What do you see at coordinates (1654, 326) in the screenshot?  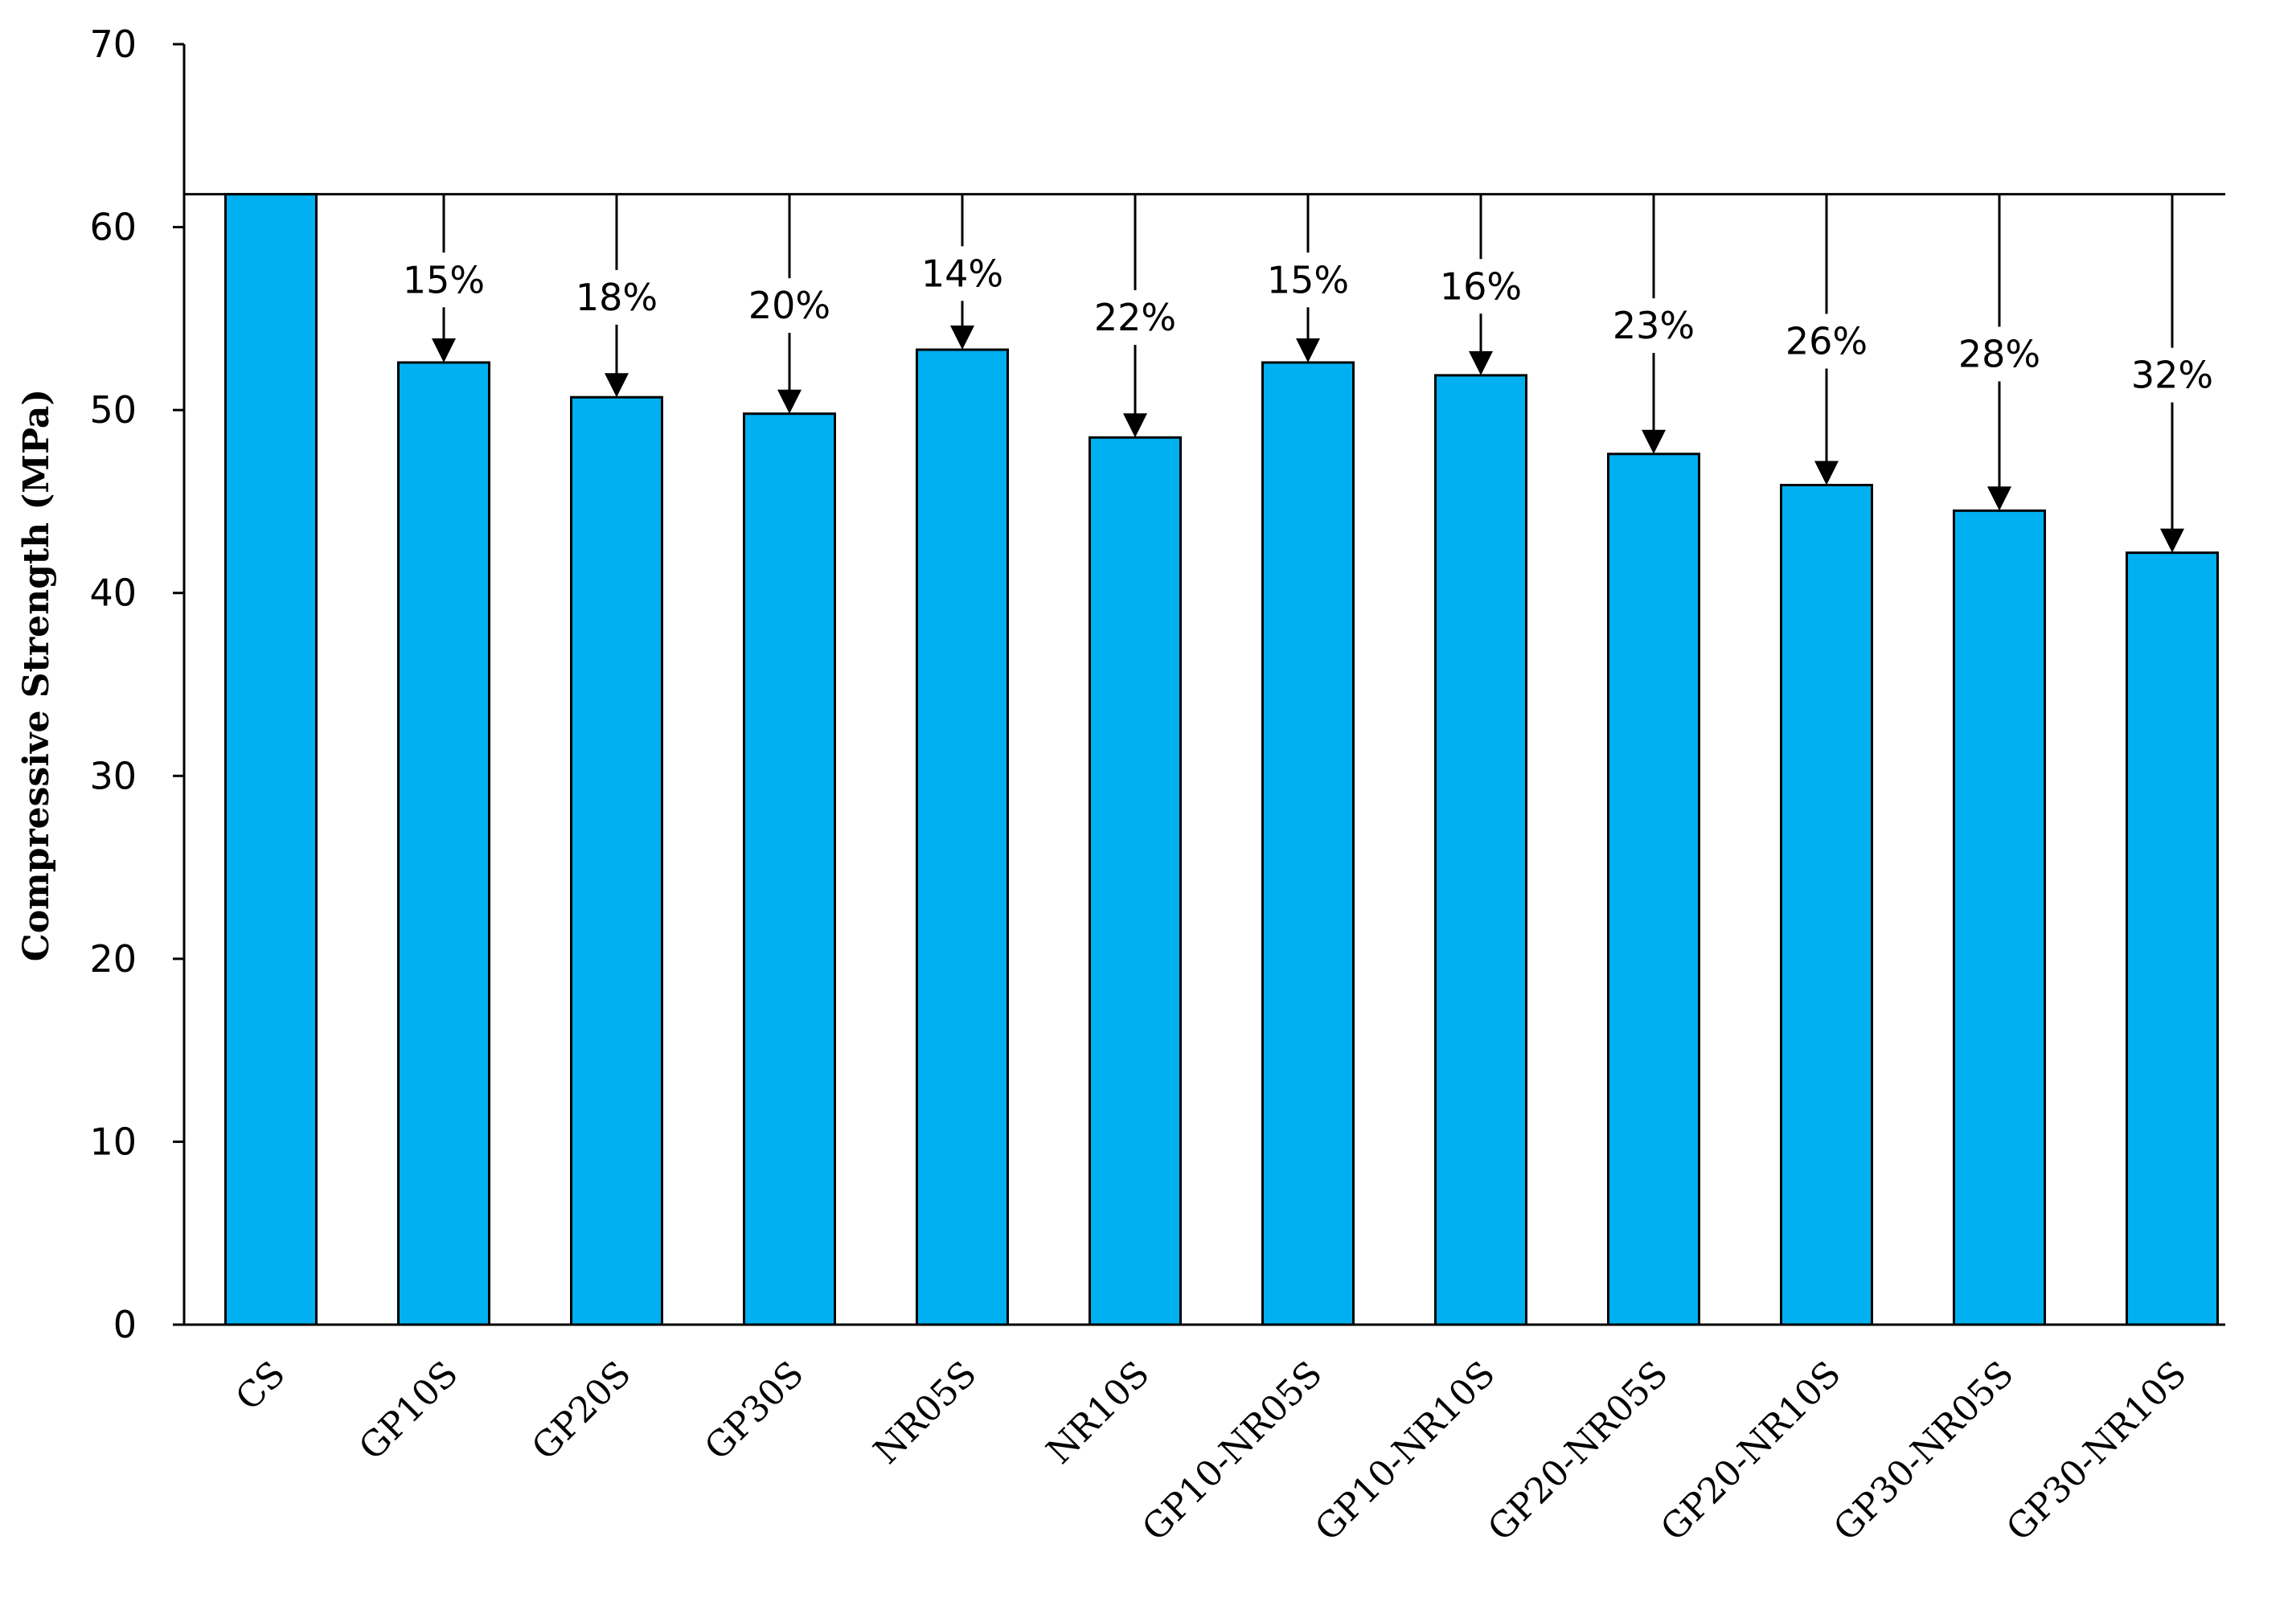 I see `reduction-label: 23%` at bounding box center [1654, 326].